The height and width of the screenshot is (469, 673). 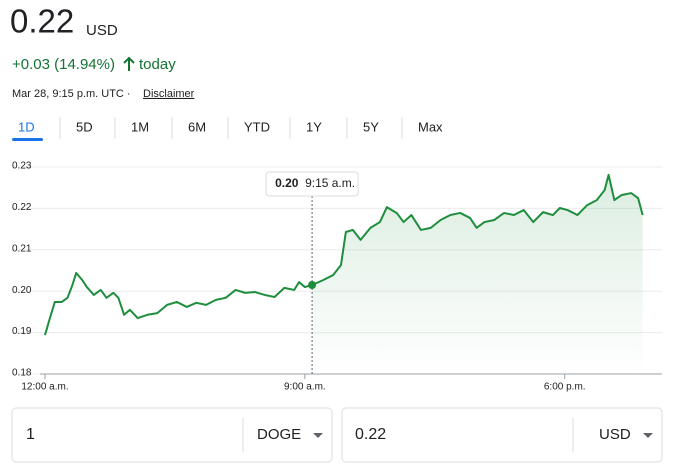 What do you see at coordinates (371, 126) in the screenshot?
I see `range-tab: 5Y` at bounding box center [371, 126].